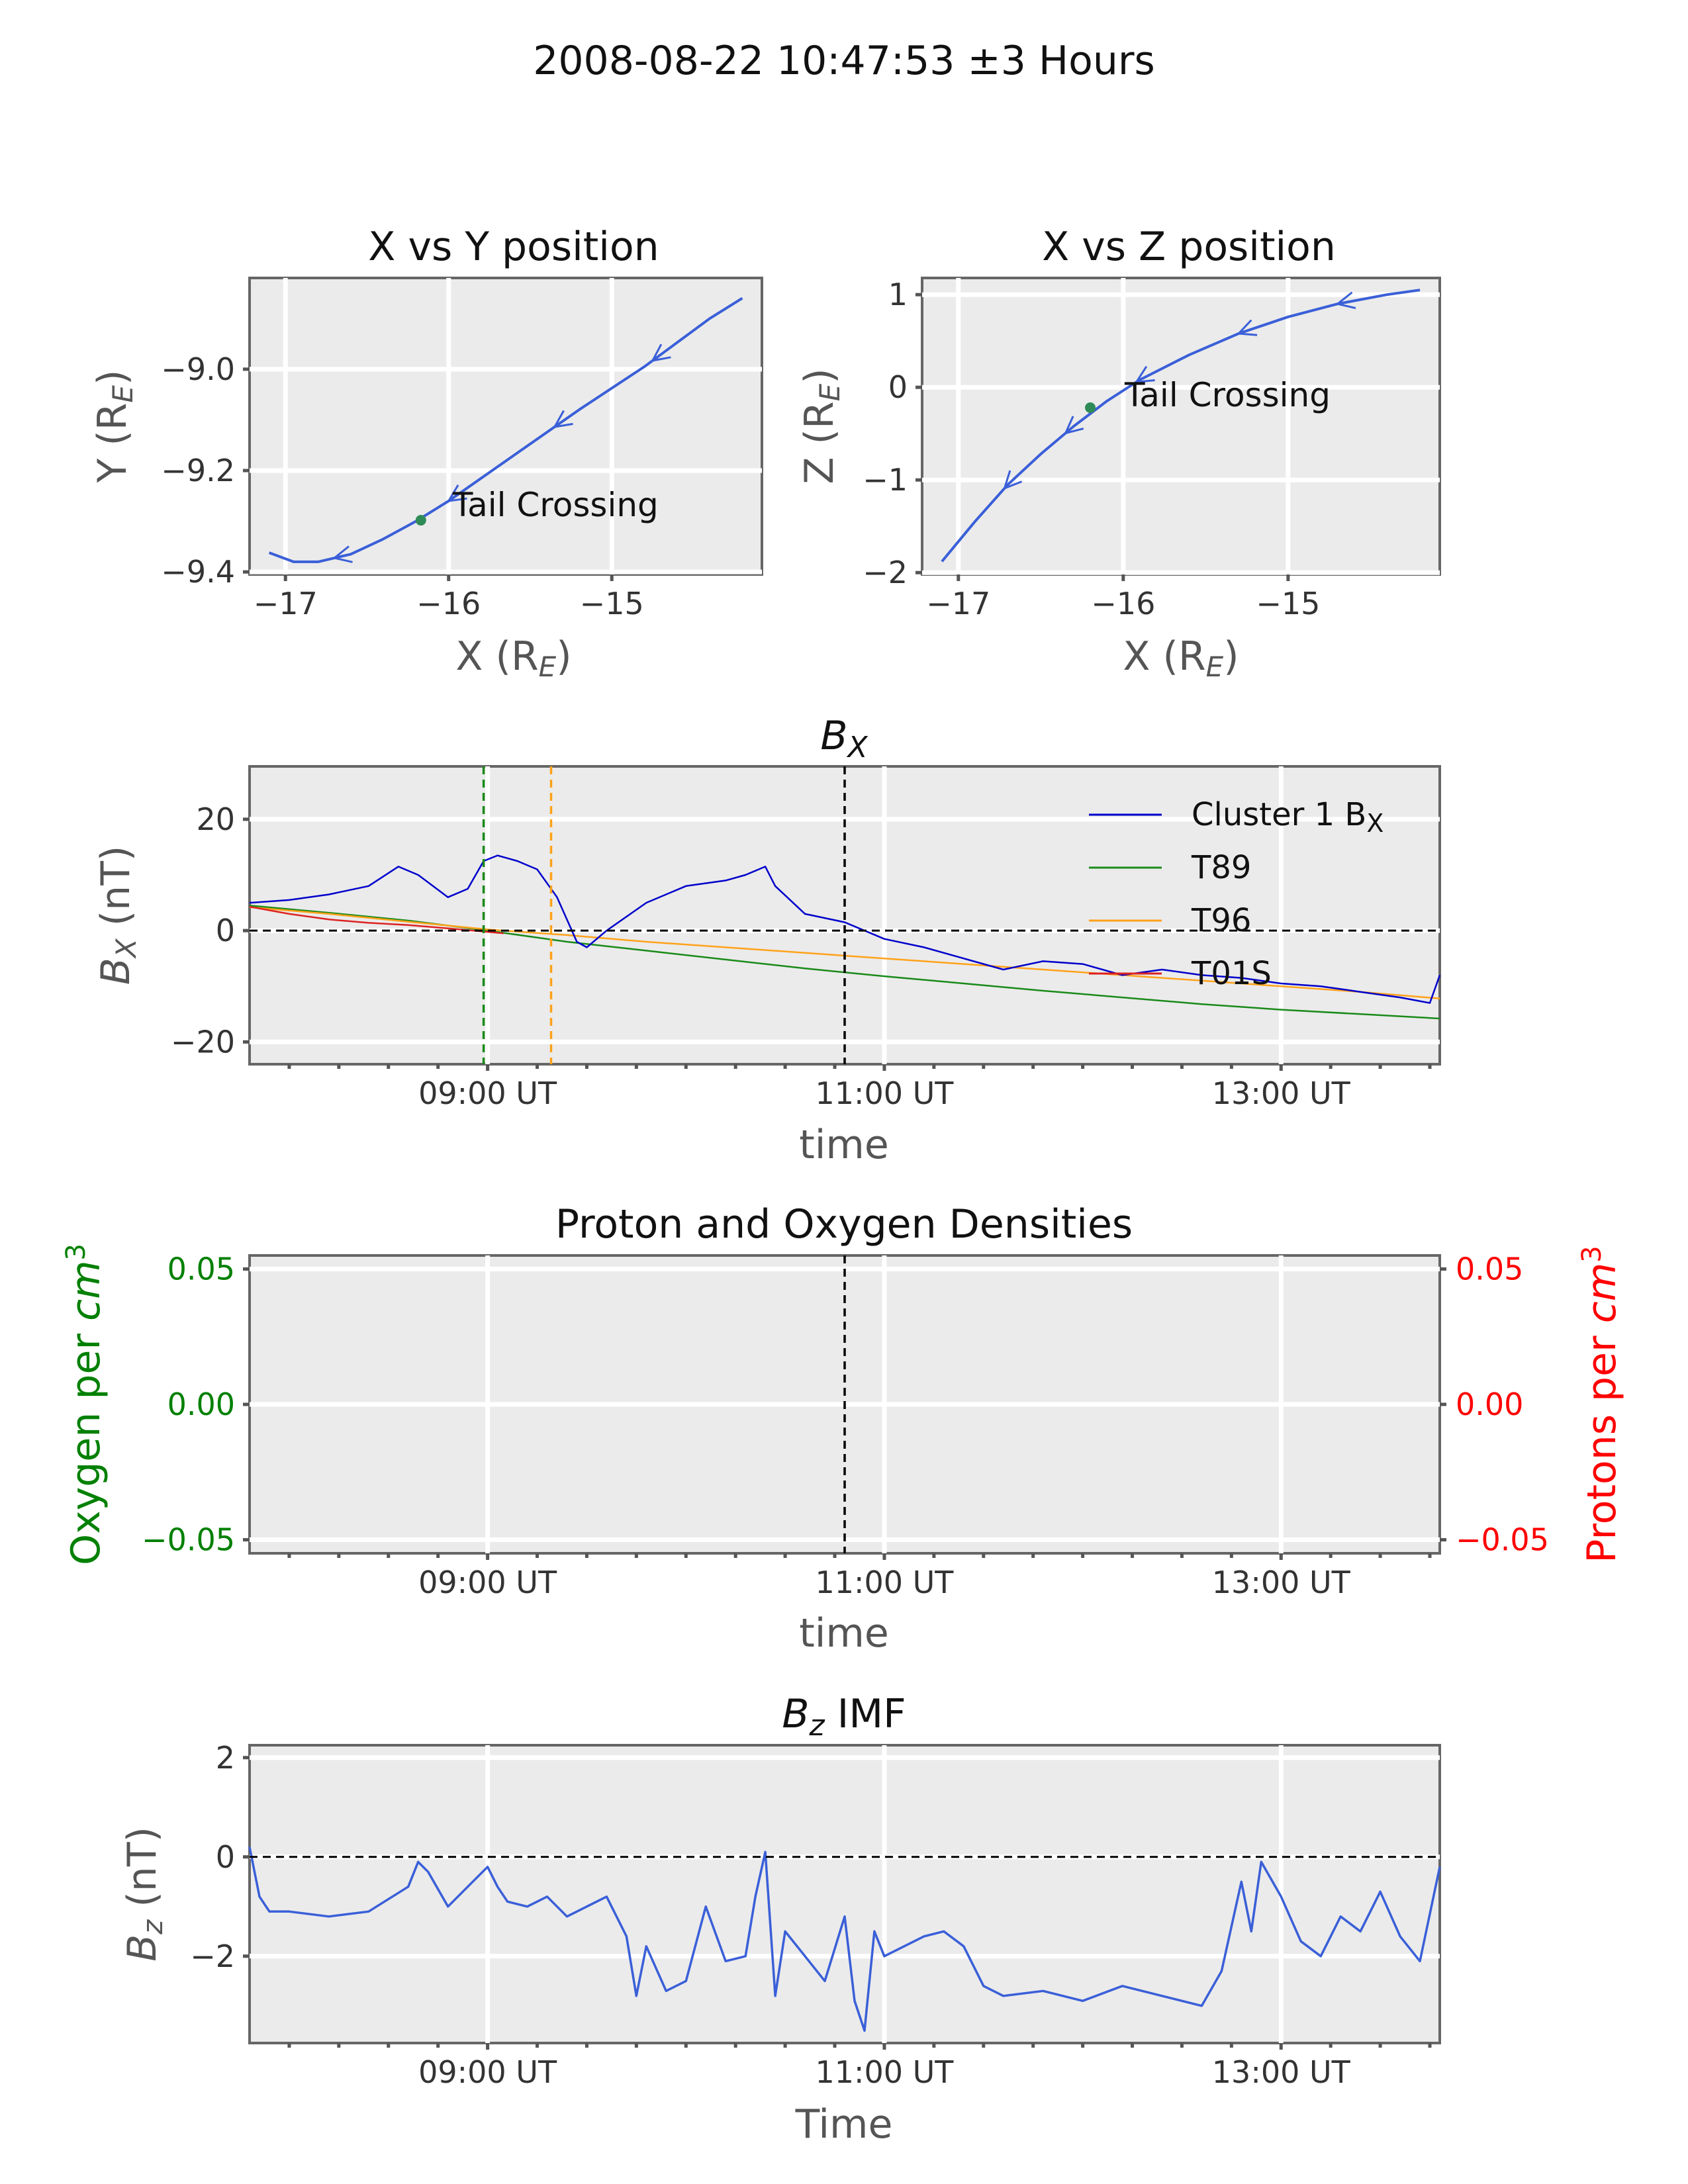  I want to click on xz-data: Tail Crossing, so click(1181, 426).